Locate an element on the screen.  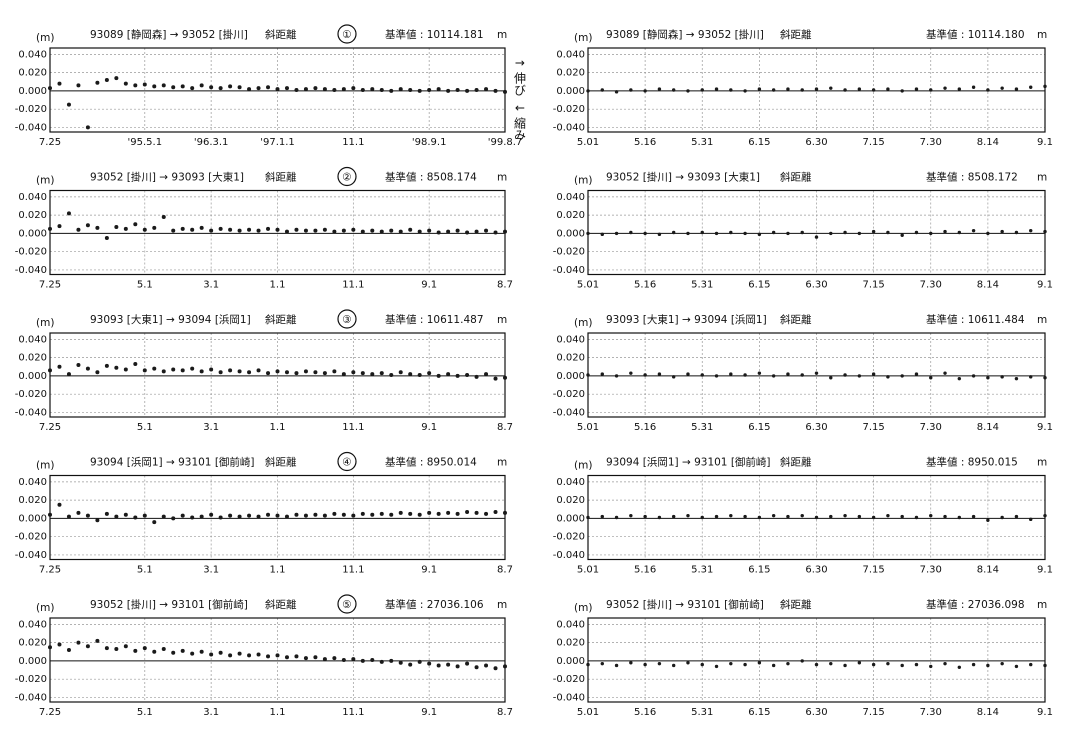
x-tick-label: 5.01 is located at coordinates (588, 142).